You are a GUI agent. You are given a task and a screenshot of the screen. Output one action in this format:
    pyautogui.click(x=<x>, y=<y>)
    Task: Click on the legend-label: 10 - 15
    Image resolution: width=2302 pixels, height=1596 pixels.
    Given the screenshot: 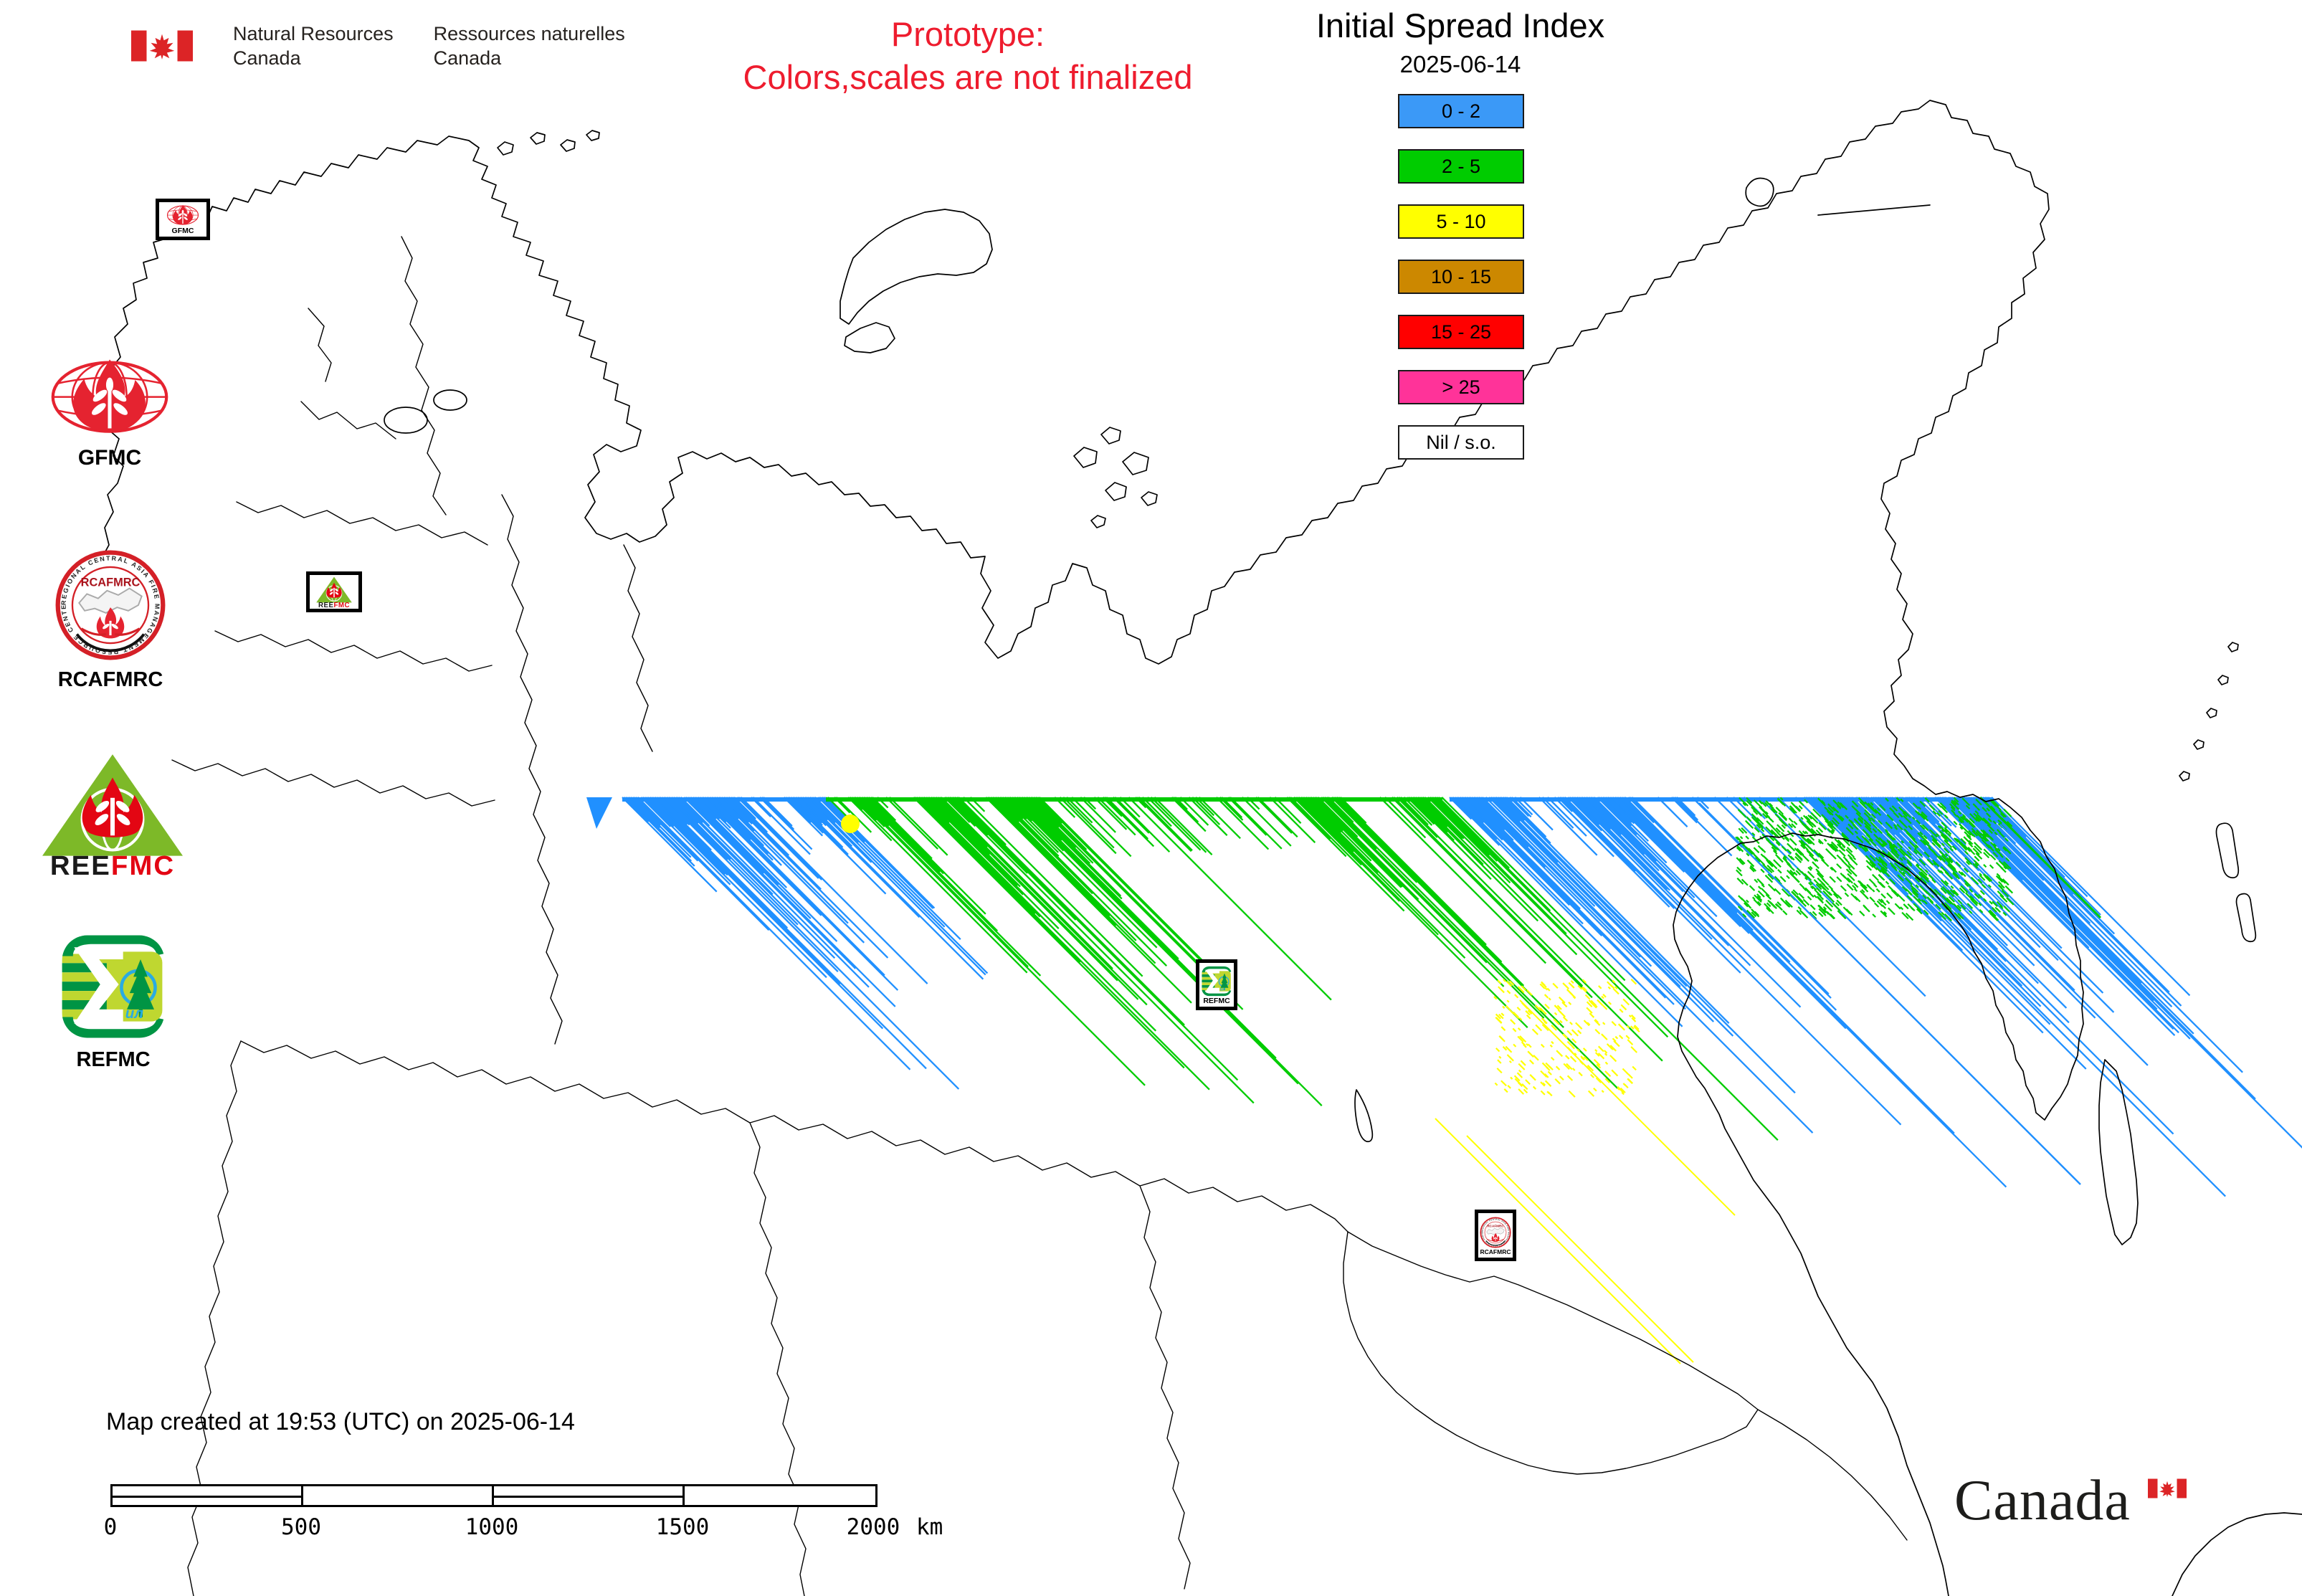 What is the action you would take?
    pyautogui.click(x=1461, y=276)
    